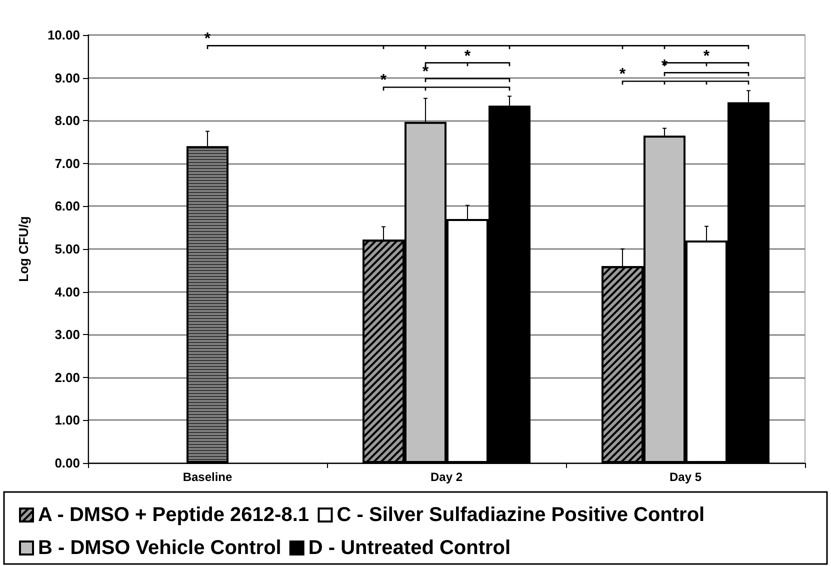 The height and width of the screenshot is (566, 831). I want to click on y-tick-label: 7.00, so click(67, 163).